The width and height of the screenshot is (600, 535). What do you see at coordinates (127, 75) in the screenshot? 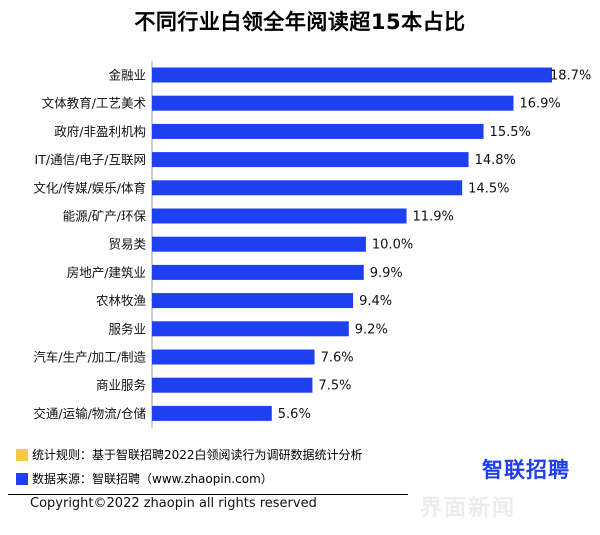
I see `category-label: 金融业` at bounding box center [127, 75].